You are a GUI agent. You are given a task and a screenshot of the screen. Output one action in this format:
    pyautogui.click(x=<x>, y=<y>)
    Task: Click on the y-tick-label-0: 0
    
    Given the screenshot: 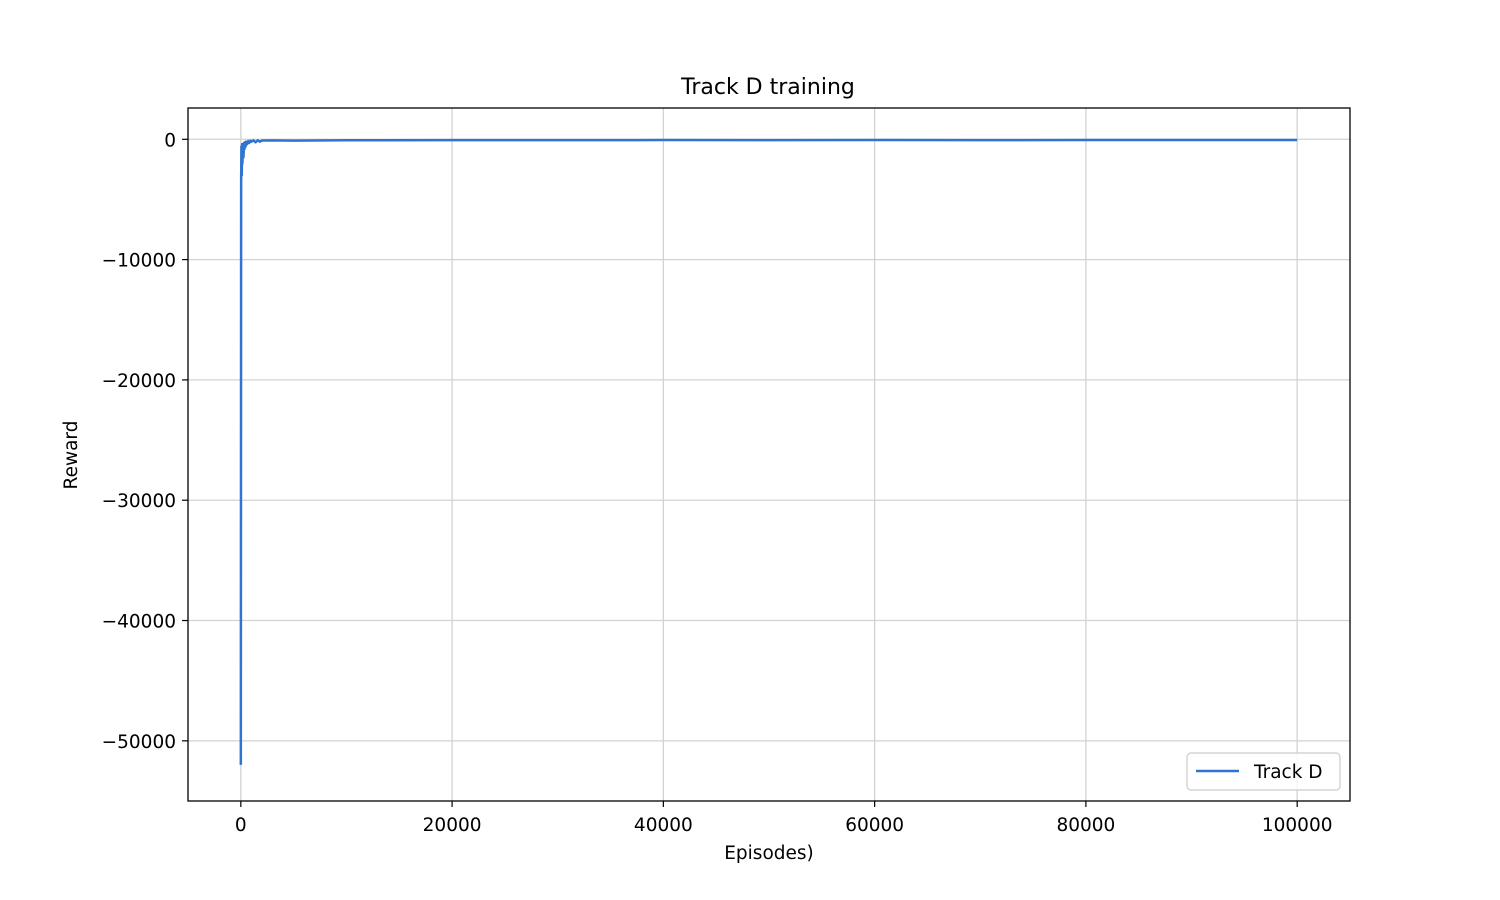 What is the action you would take?
    pyautogui.click(x=170, y=140)
    